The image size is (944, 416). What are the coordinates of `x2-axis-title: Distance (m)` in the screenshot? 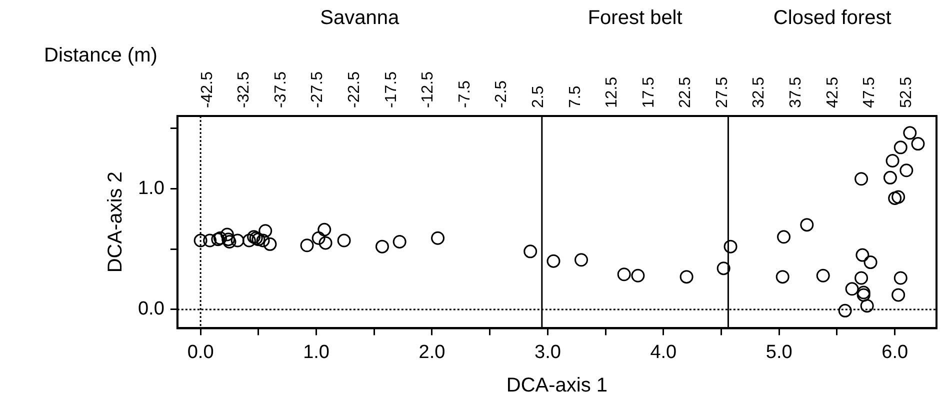 It's located at (101, 55).